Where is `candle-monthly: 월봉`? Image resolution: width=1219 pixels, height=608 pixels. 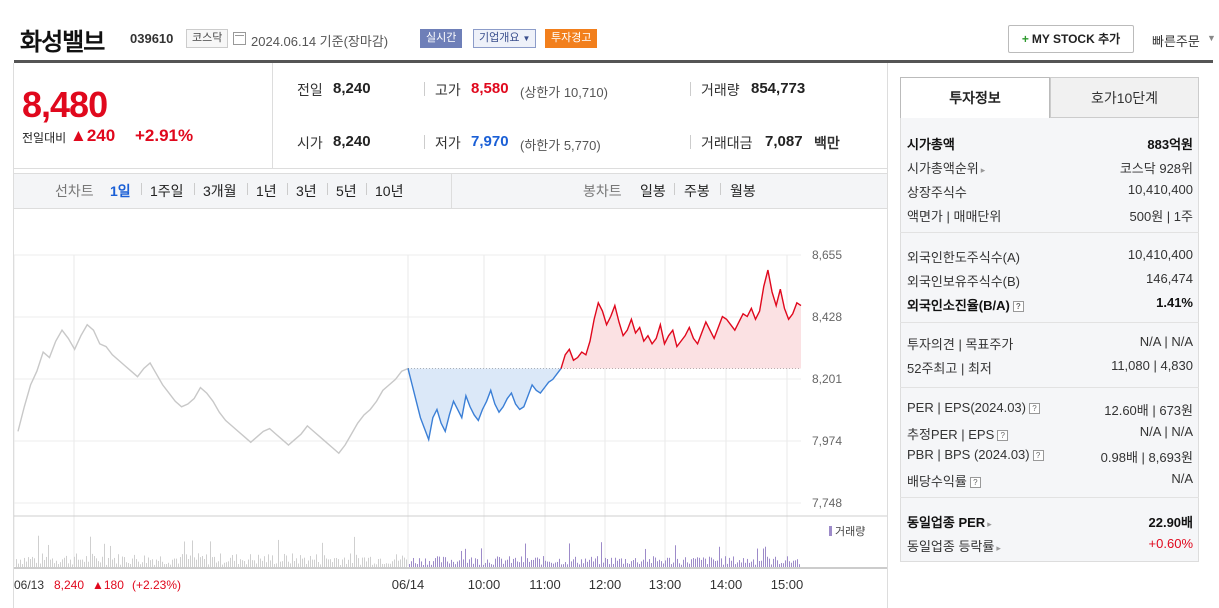 candle-monthly: 월봉 is located at coordinates (743, 191).